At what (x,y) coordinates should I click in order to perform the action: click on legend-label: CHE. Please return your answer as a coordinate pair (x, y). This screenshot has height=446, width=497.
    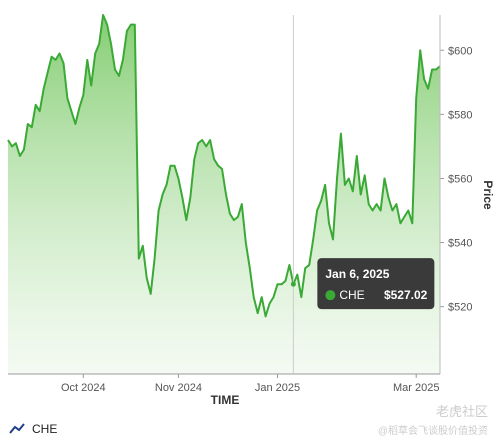
    Looking at the image, I should click on (44, 429).